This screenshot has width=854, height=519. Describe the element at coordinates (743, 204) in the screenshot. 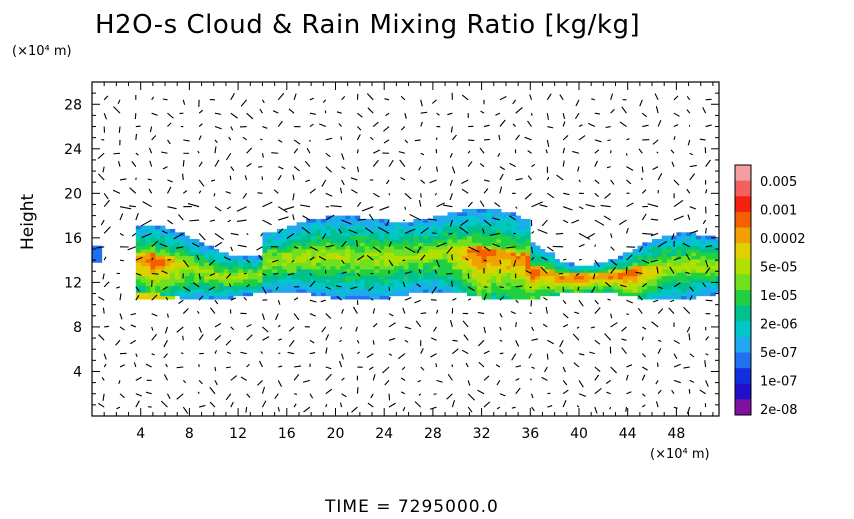

I see `colorbar-segment` at that location.